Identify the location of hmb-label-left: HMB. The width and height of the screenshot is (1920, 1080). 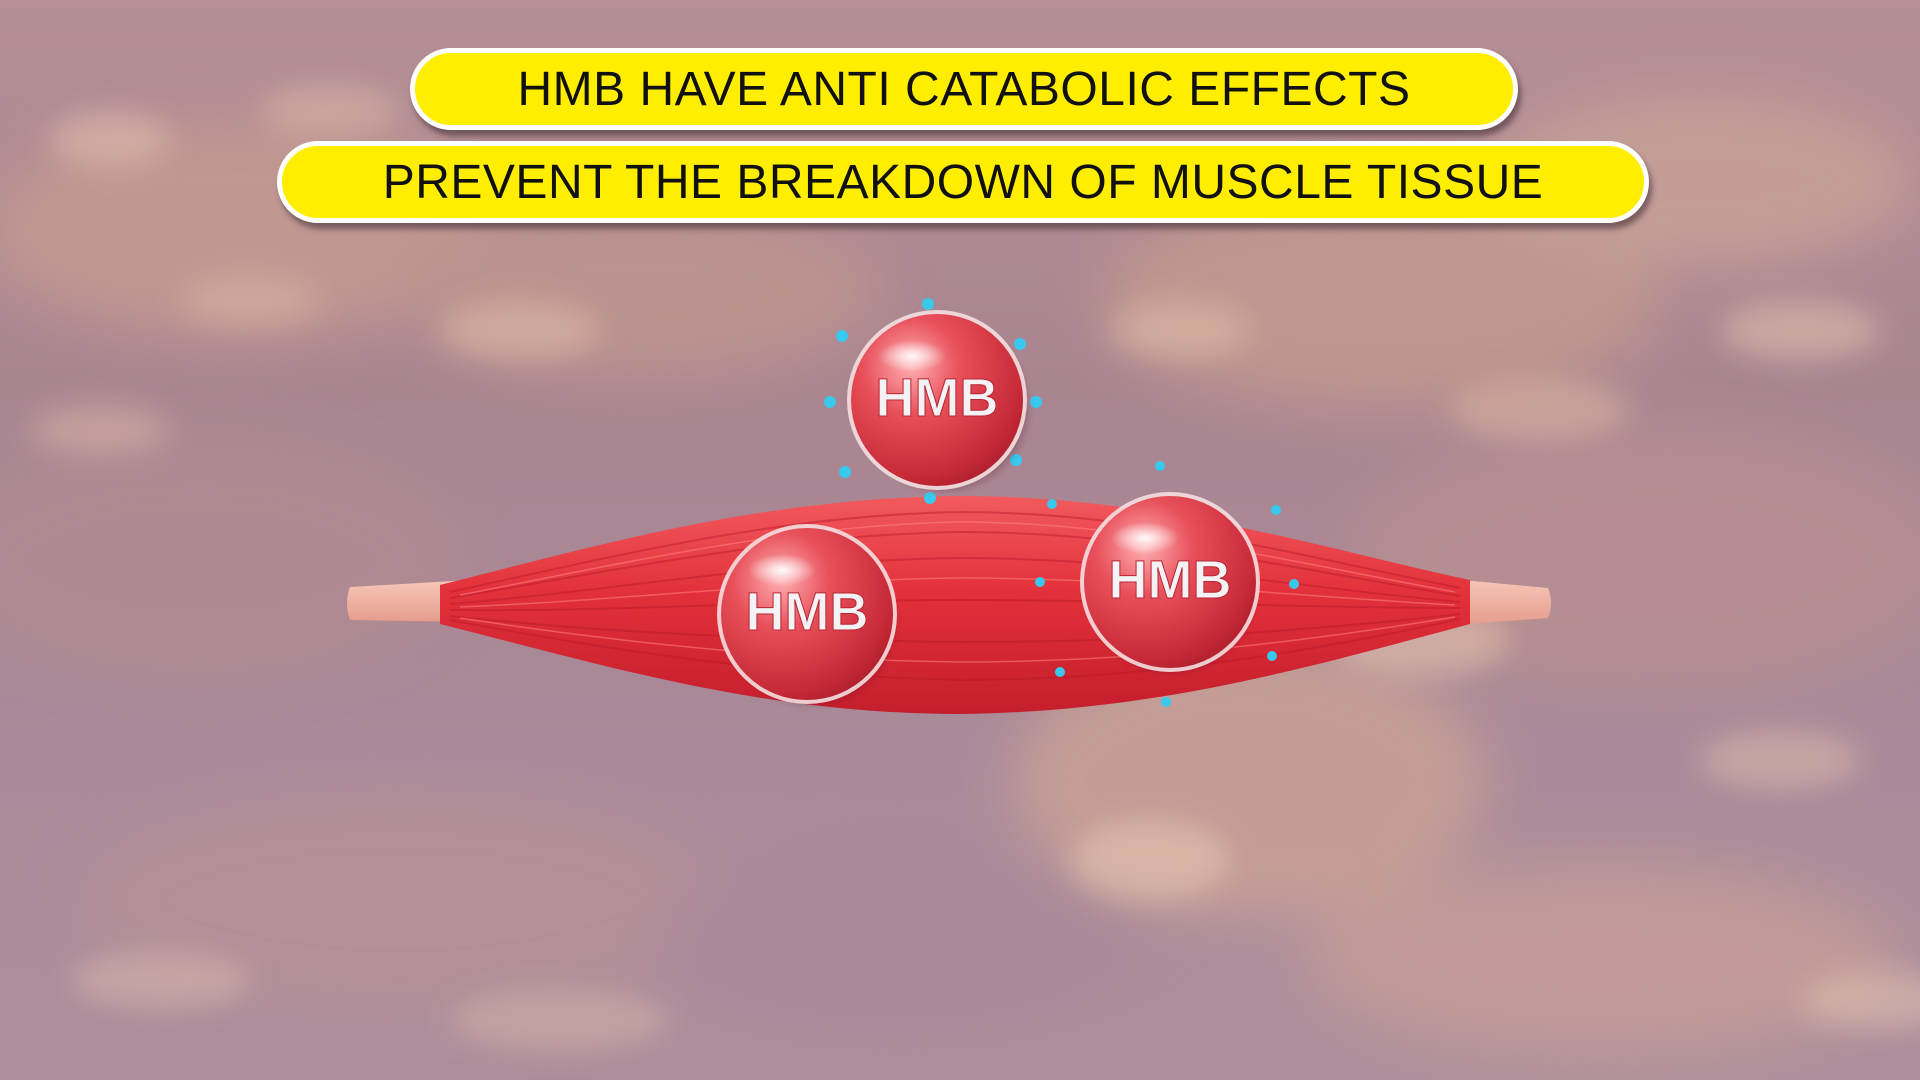
(807, 612).